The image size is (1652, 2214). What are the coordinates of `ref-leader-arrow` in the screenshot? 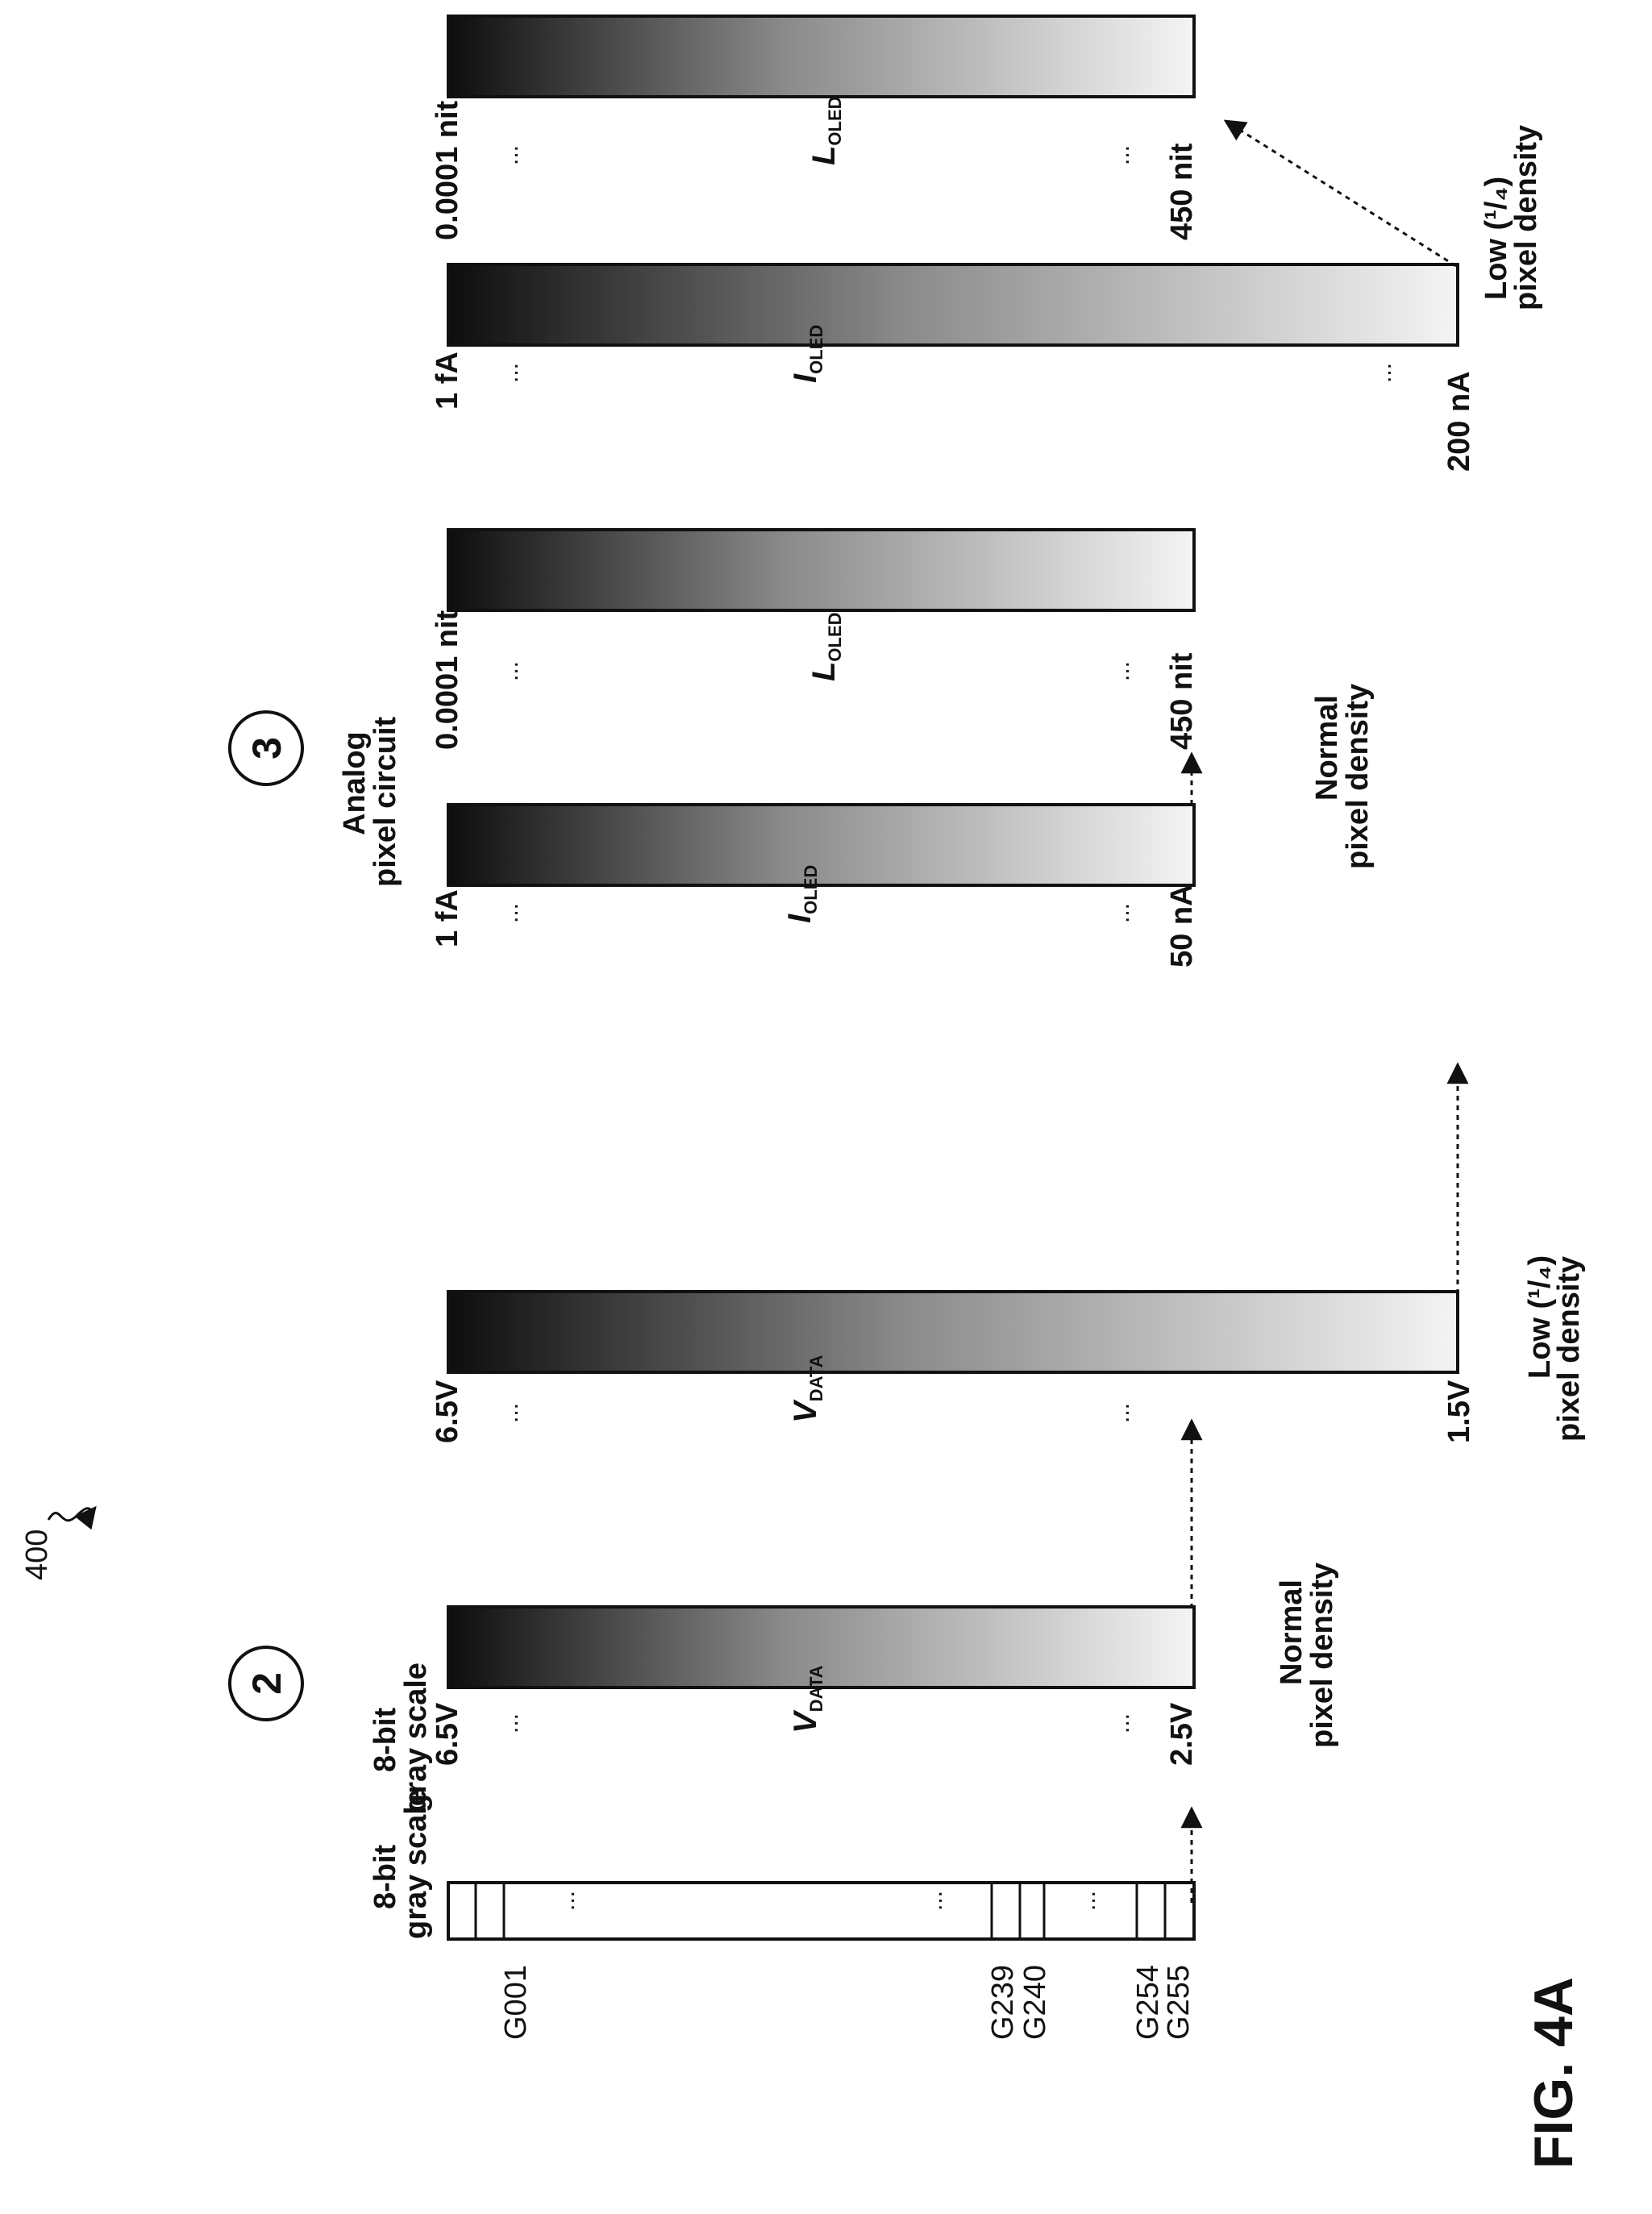 It's located at (72, 1517).